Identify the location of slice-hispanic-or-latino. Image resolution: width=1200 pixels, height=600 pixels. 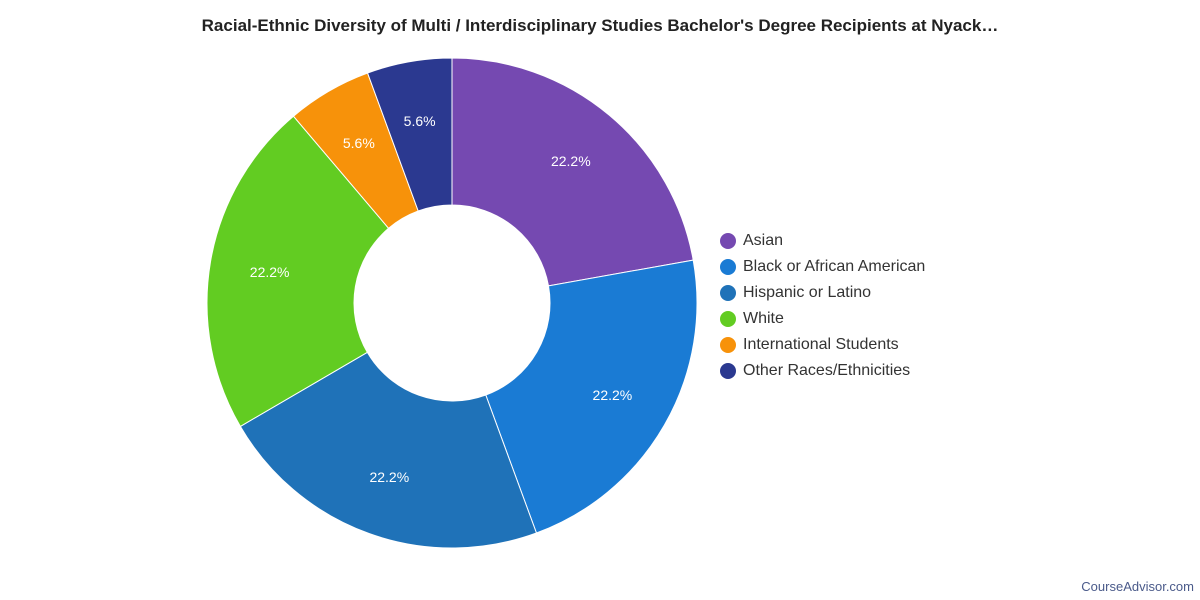
(388, 450).